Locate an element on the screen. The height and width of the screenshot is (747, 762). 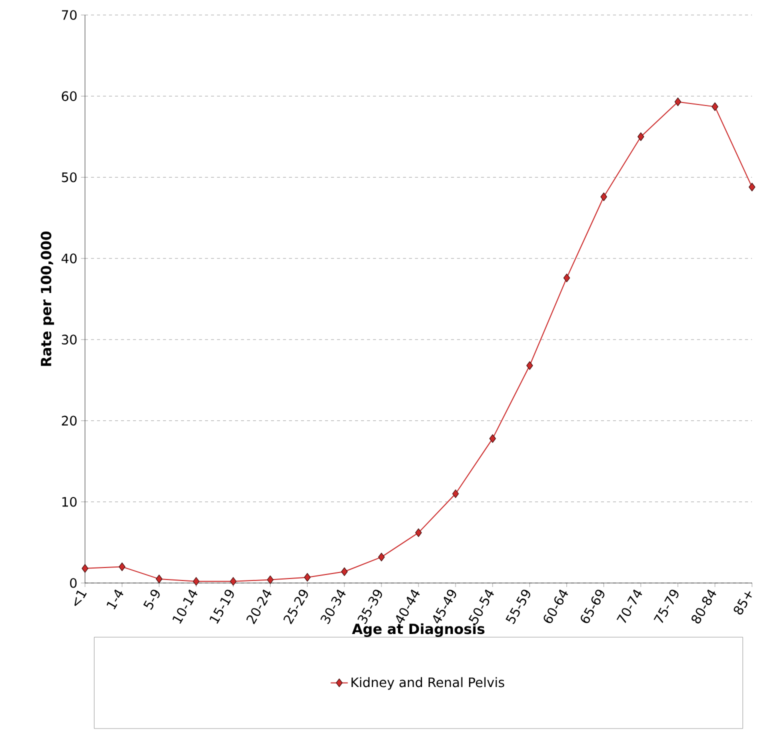
x-tick-label: <1 is located at coordinates (80, 598).